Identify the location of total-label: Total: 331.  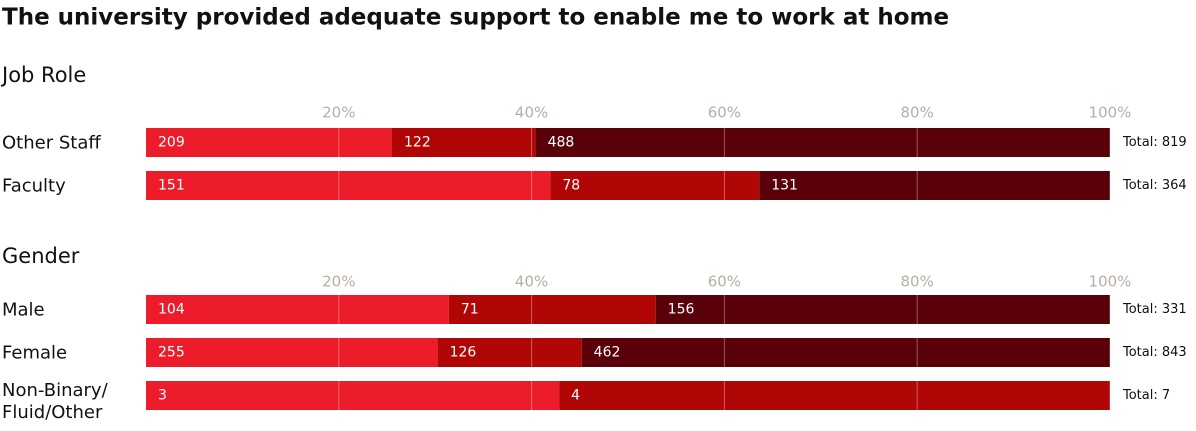
(1154, 309).